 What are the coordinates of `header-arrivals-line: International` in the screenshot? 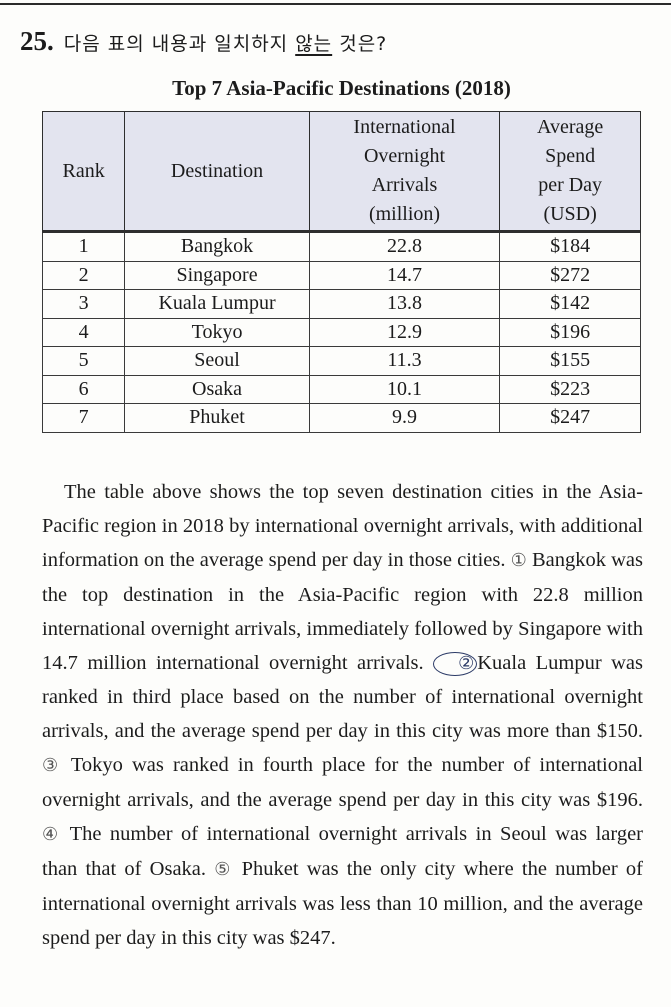 It's located at (404, 127).